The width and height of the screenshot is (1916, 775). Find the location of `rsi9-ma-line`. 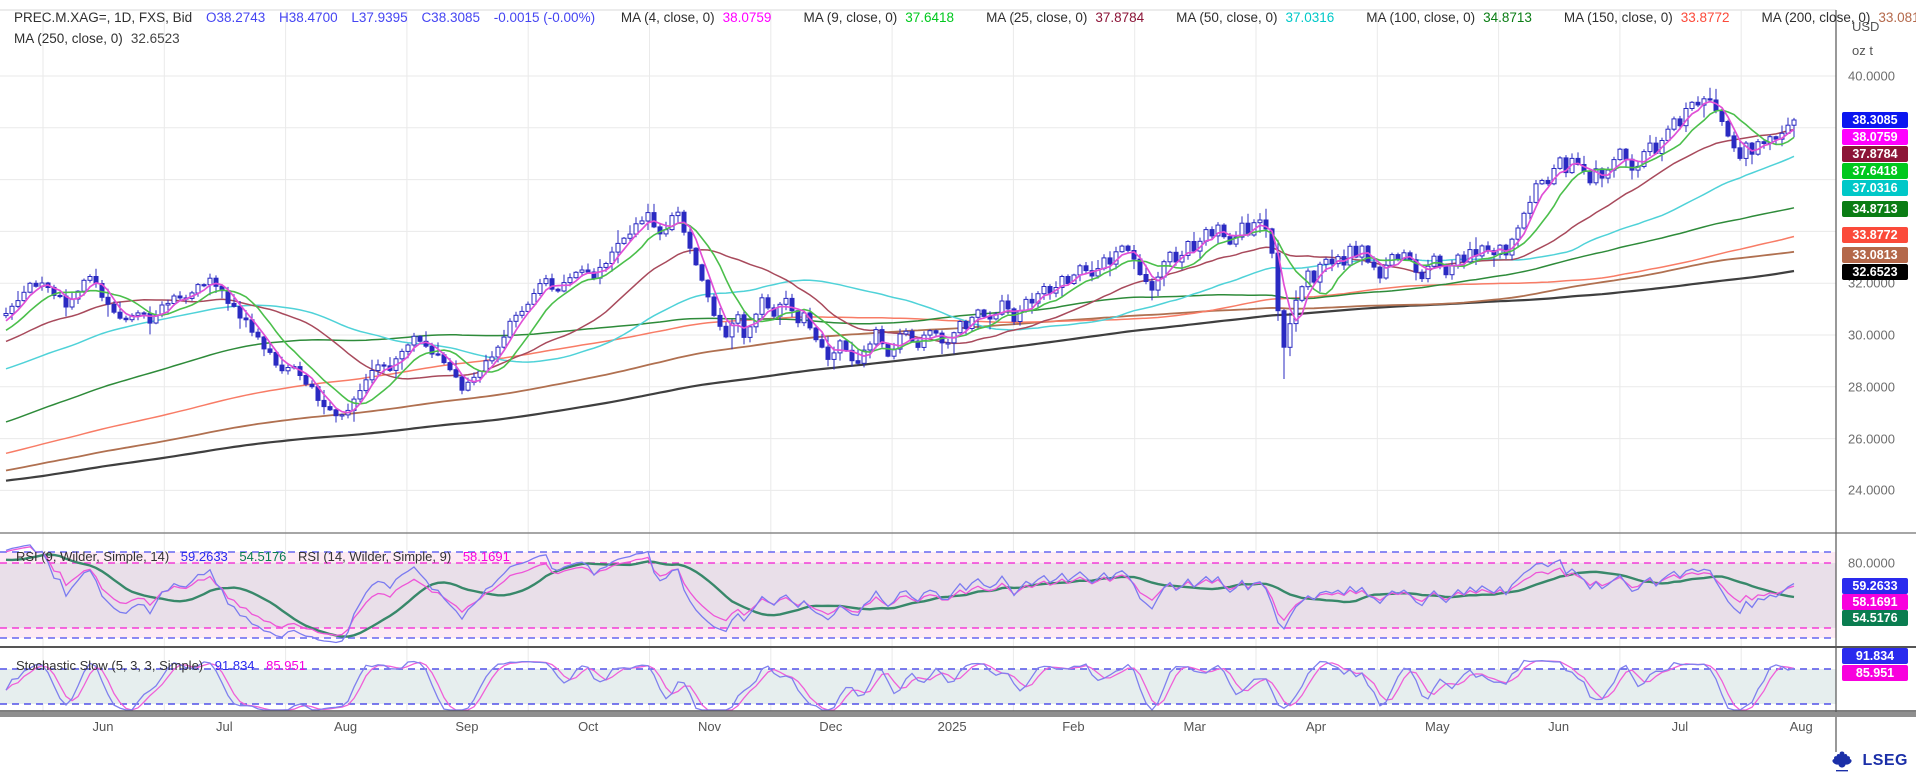

rsi9-ma-line is located at coordinates (900, 595).